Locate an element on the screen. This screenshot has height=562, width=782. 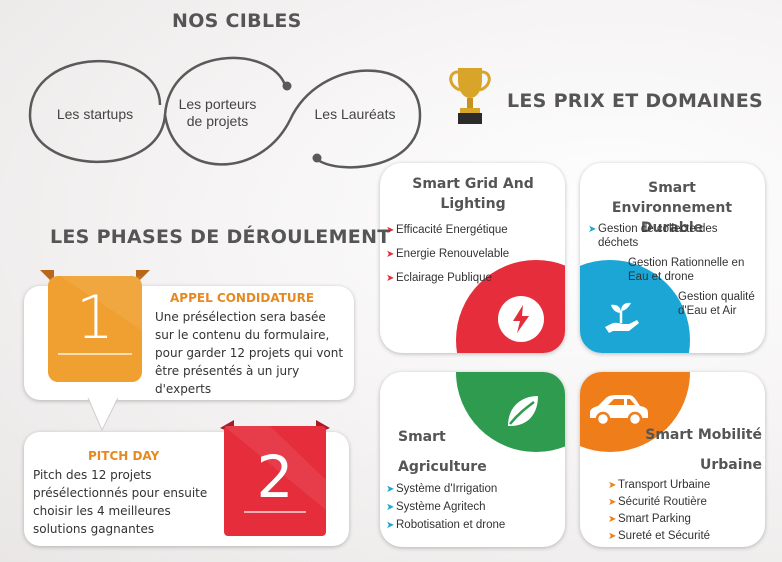
list-item: ➤ Smart Parking is located at coordinates (649, 519).